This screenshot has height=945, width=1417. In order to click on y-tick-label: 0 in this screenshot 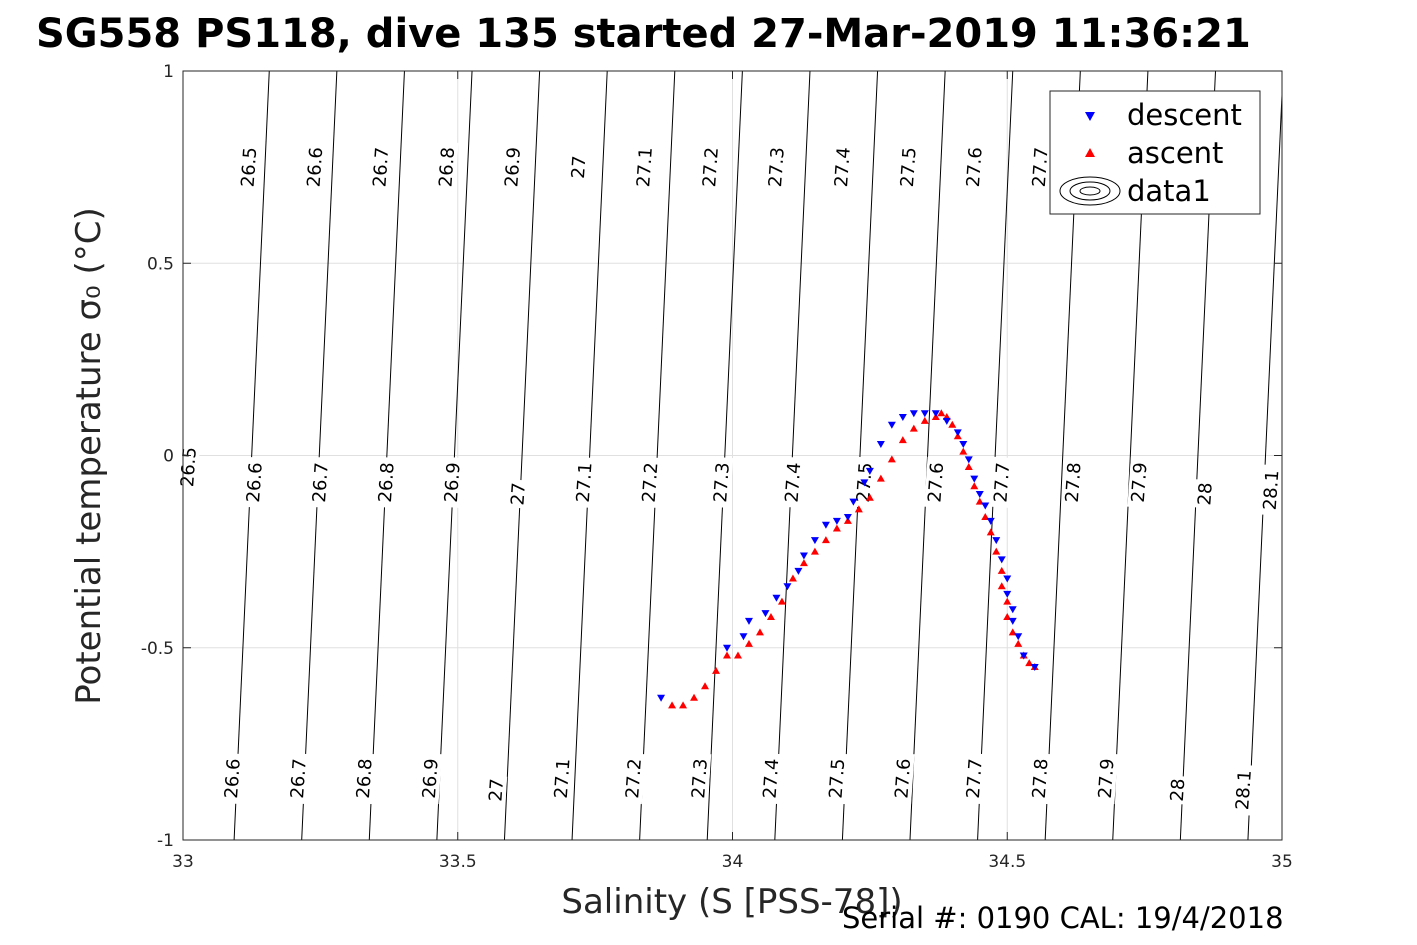, I will do `click(168, 457)`.